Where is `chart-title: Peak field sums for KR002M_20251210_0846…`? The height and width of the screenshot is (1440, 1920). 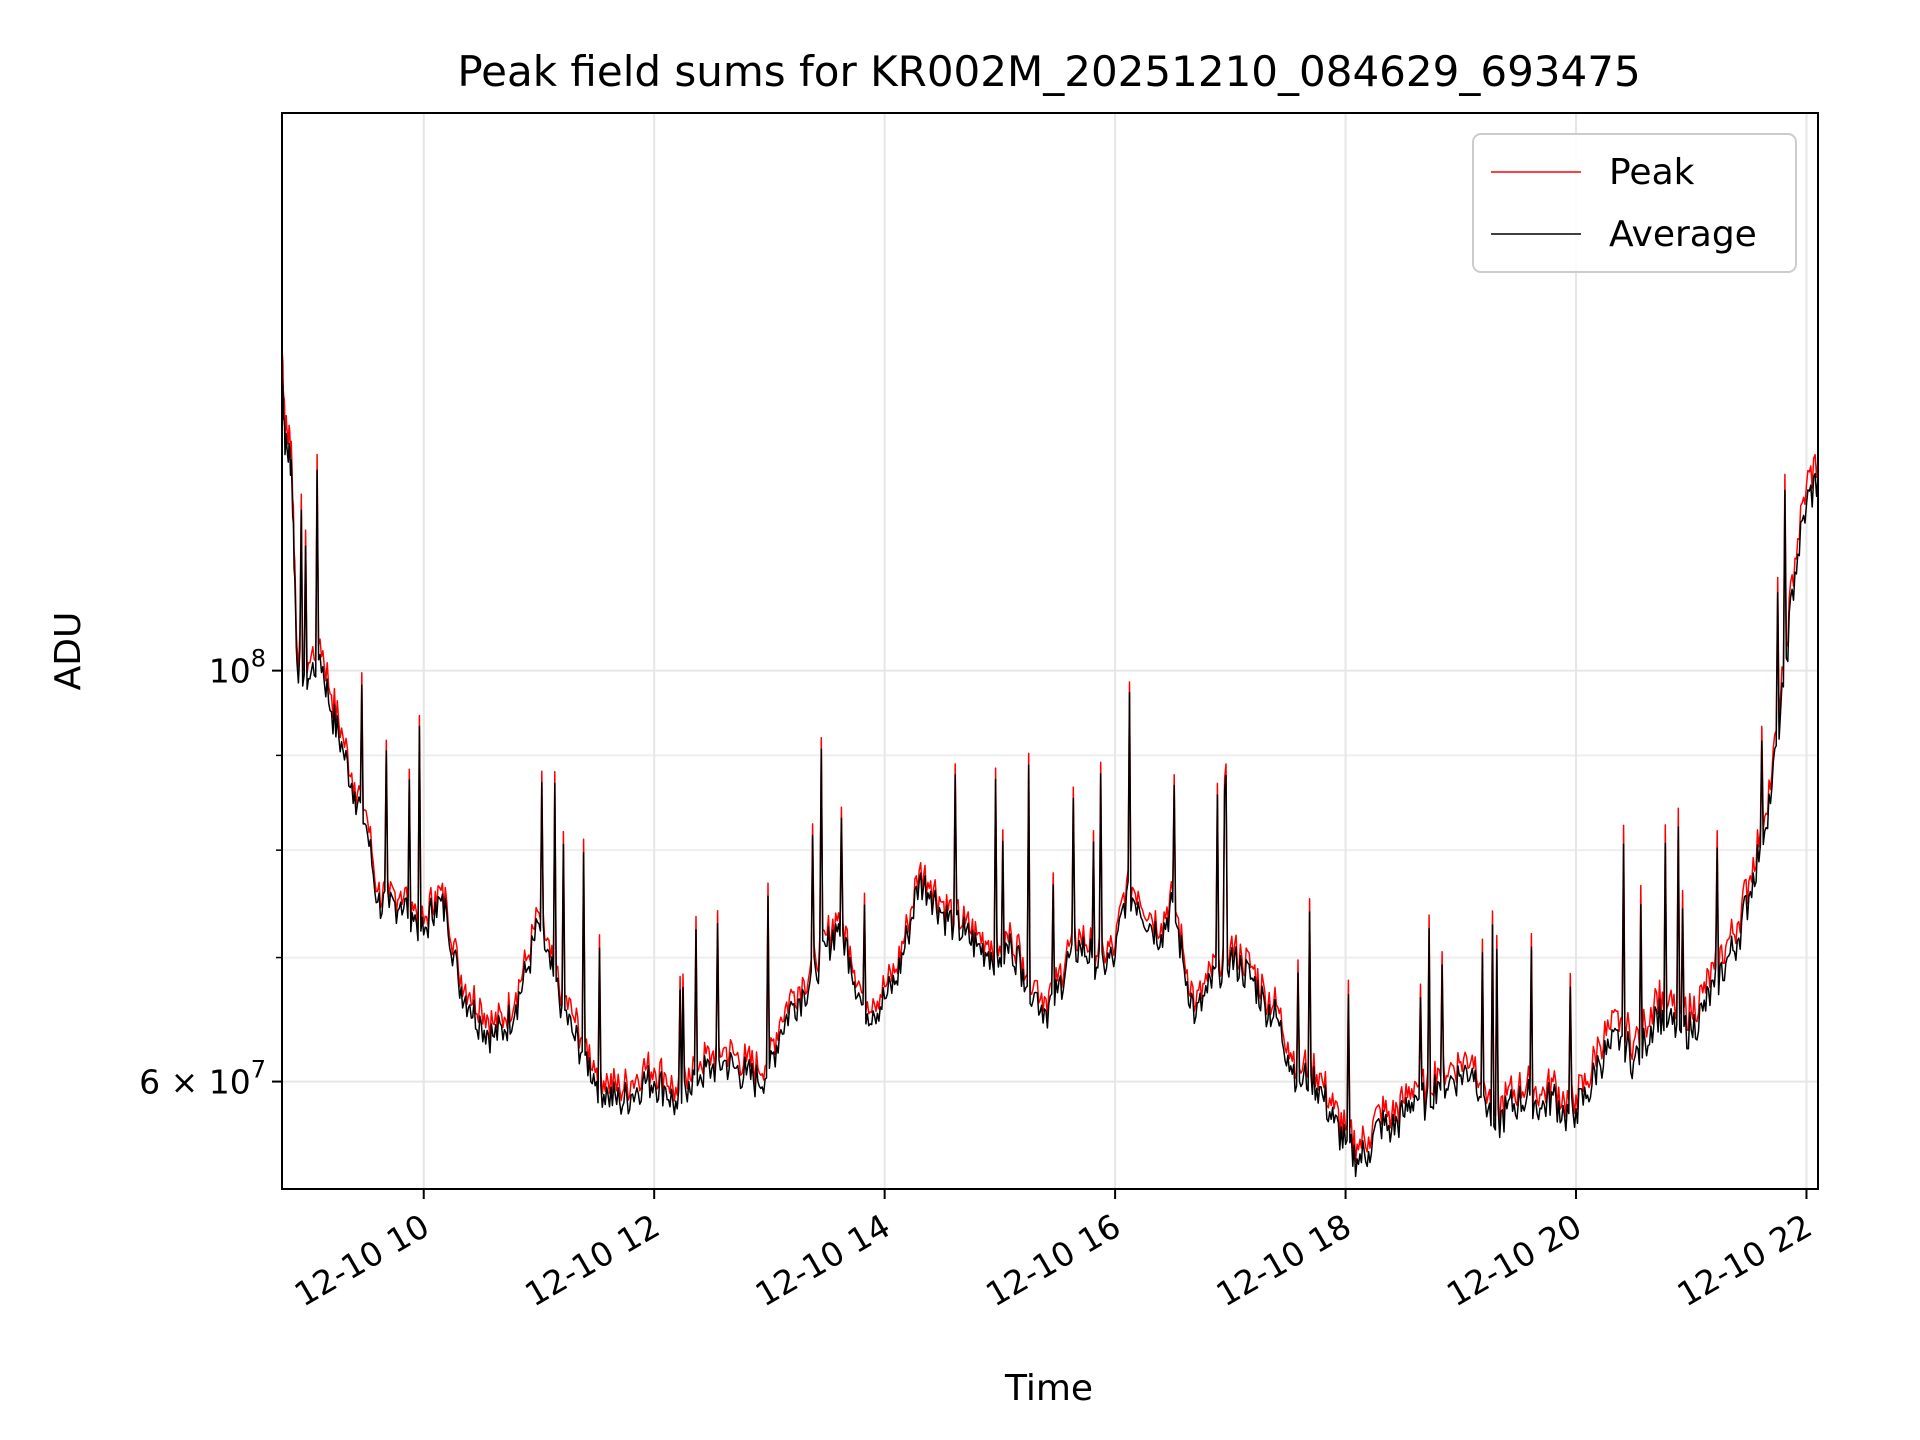 chart-title: Peak field sums for KR002M_20251210_0846… is located at coordinates (1048, 71).